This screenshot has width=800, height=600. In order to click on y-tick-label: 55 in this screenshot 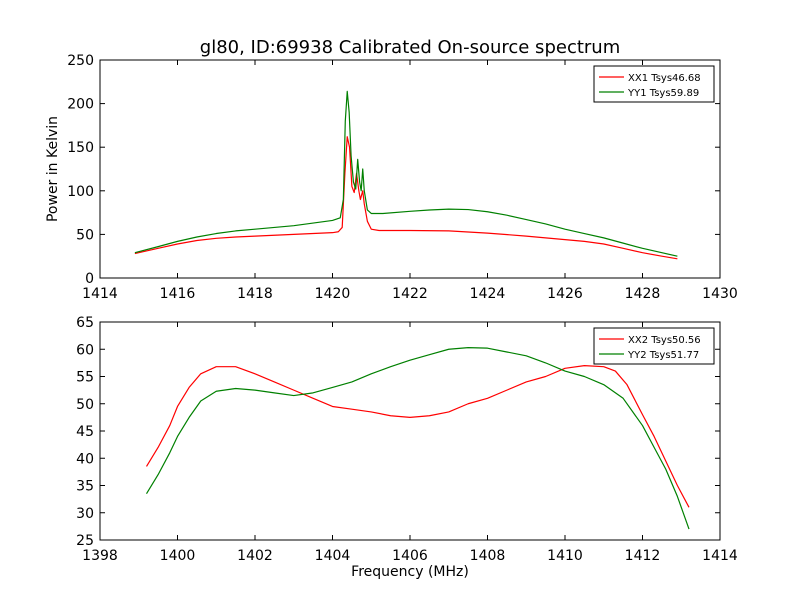, I will do `click(85, 378)`.